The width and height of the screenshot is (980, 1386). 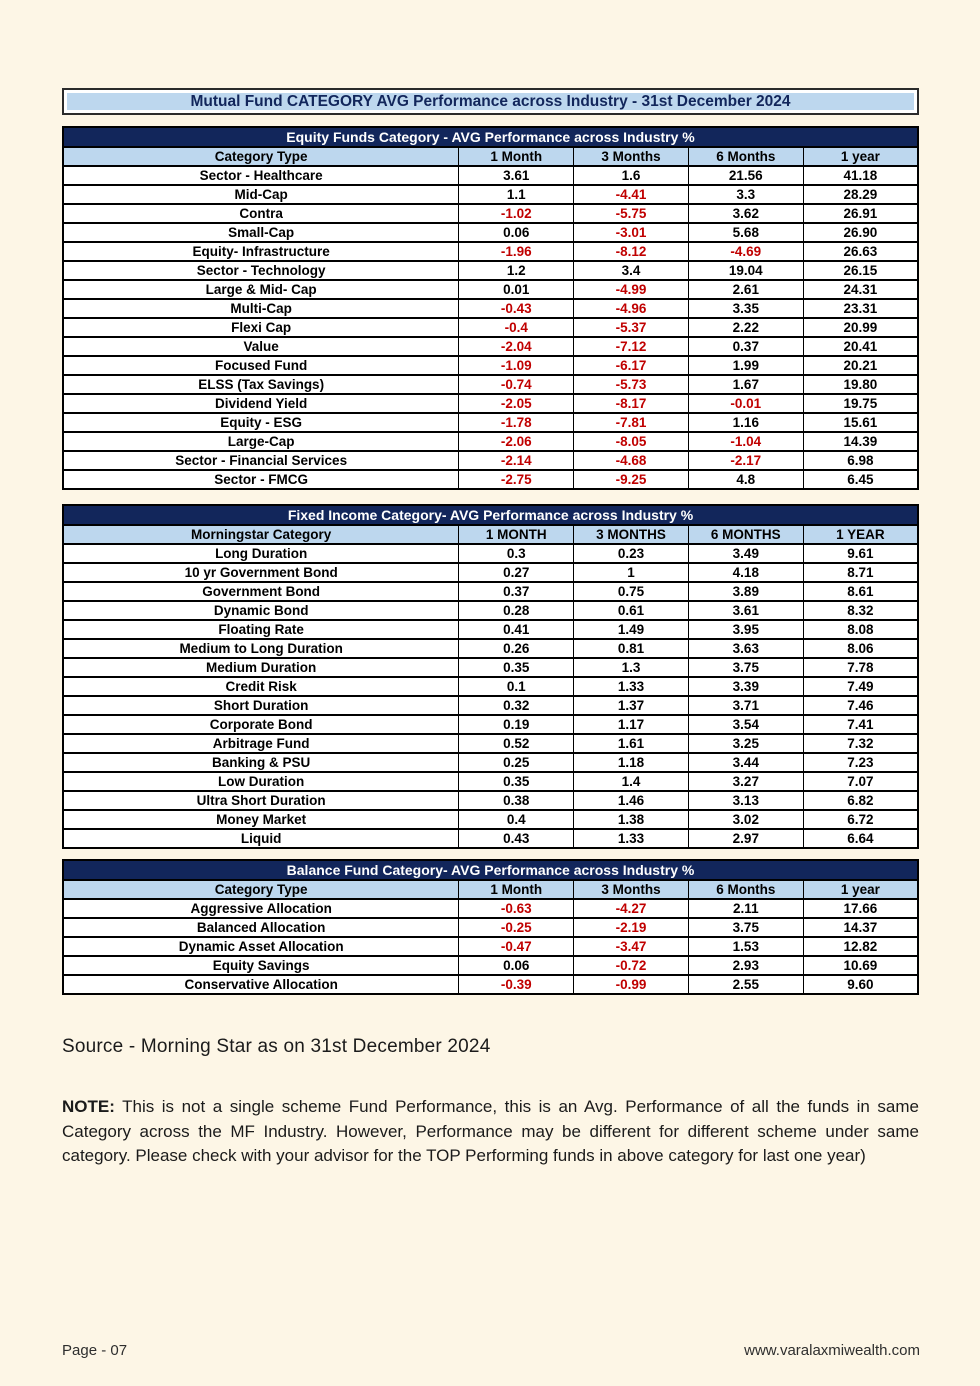 What do you see at coordinates (631, 838) in the screenshot?
I see `value-cell: 1.33` at bounding box center [631, 838].